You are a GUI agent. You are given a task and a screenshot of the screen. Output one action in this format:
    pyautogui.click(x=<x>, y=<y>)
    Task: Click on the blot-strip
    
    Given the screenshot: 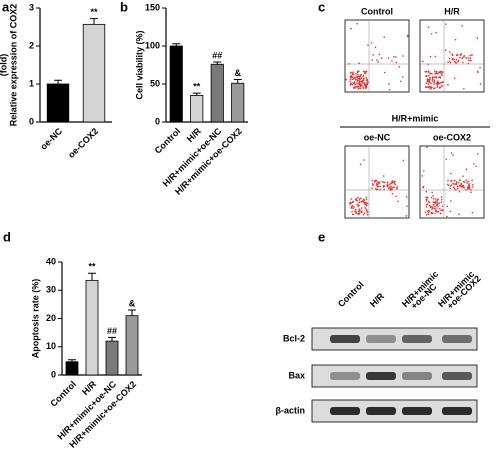 What is the action you would take?
    pyautogui.click(x=394, y=339)
    